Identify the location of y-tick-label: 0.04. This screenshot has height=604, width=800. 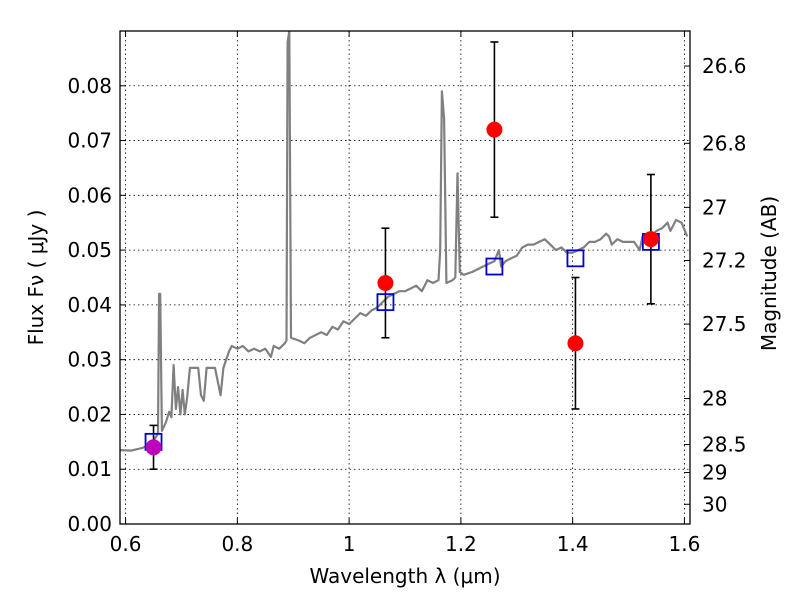
(89, 305).